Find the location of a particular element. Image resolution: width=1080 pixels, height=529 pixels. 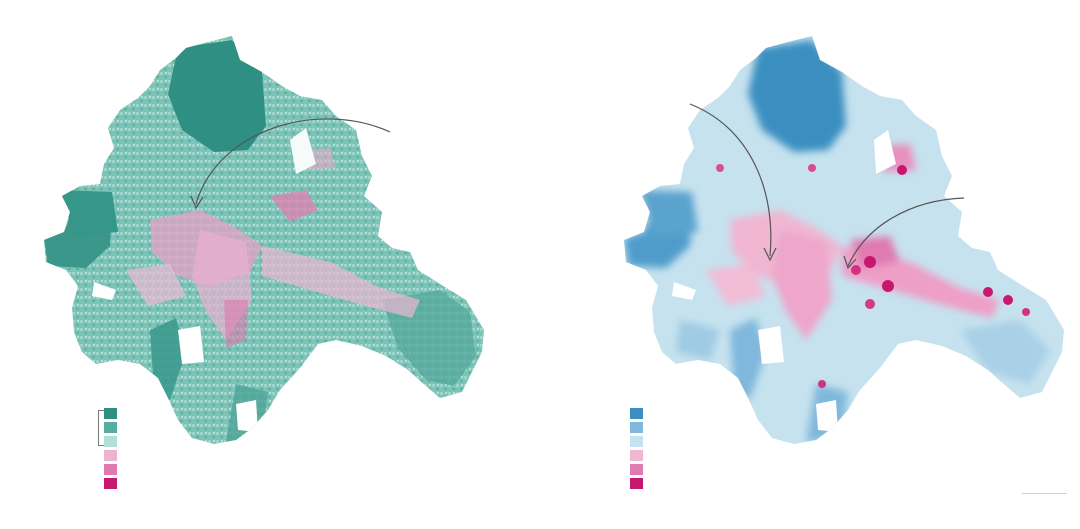

land-cover-legend is located at coordinates (110, 448).